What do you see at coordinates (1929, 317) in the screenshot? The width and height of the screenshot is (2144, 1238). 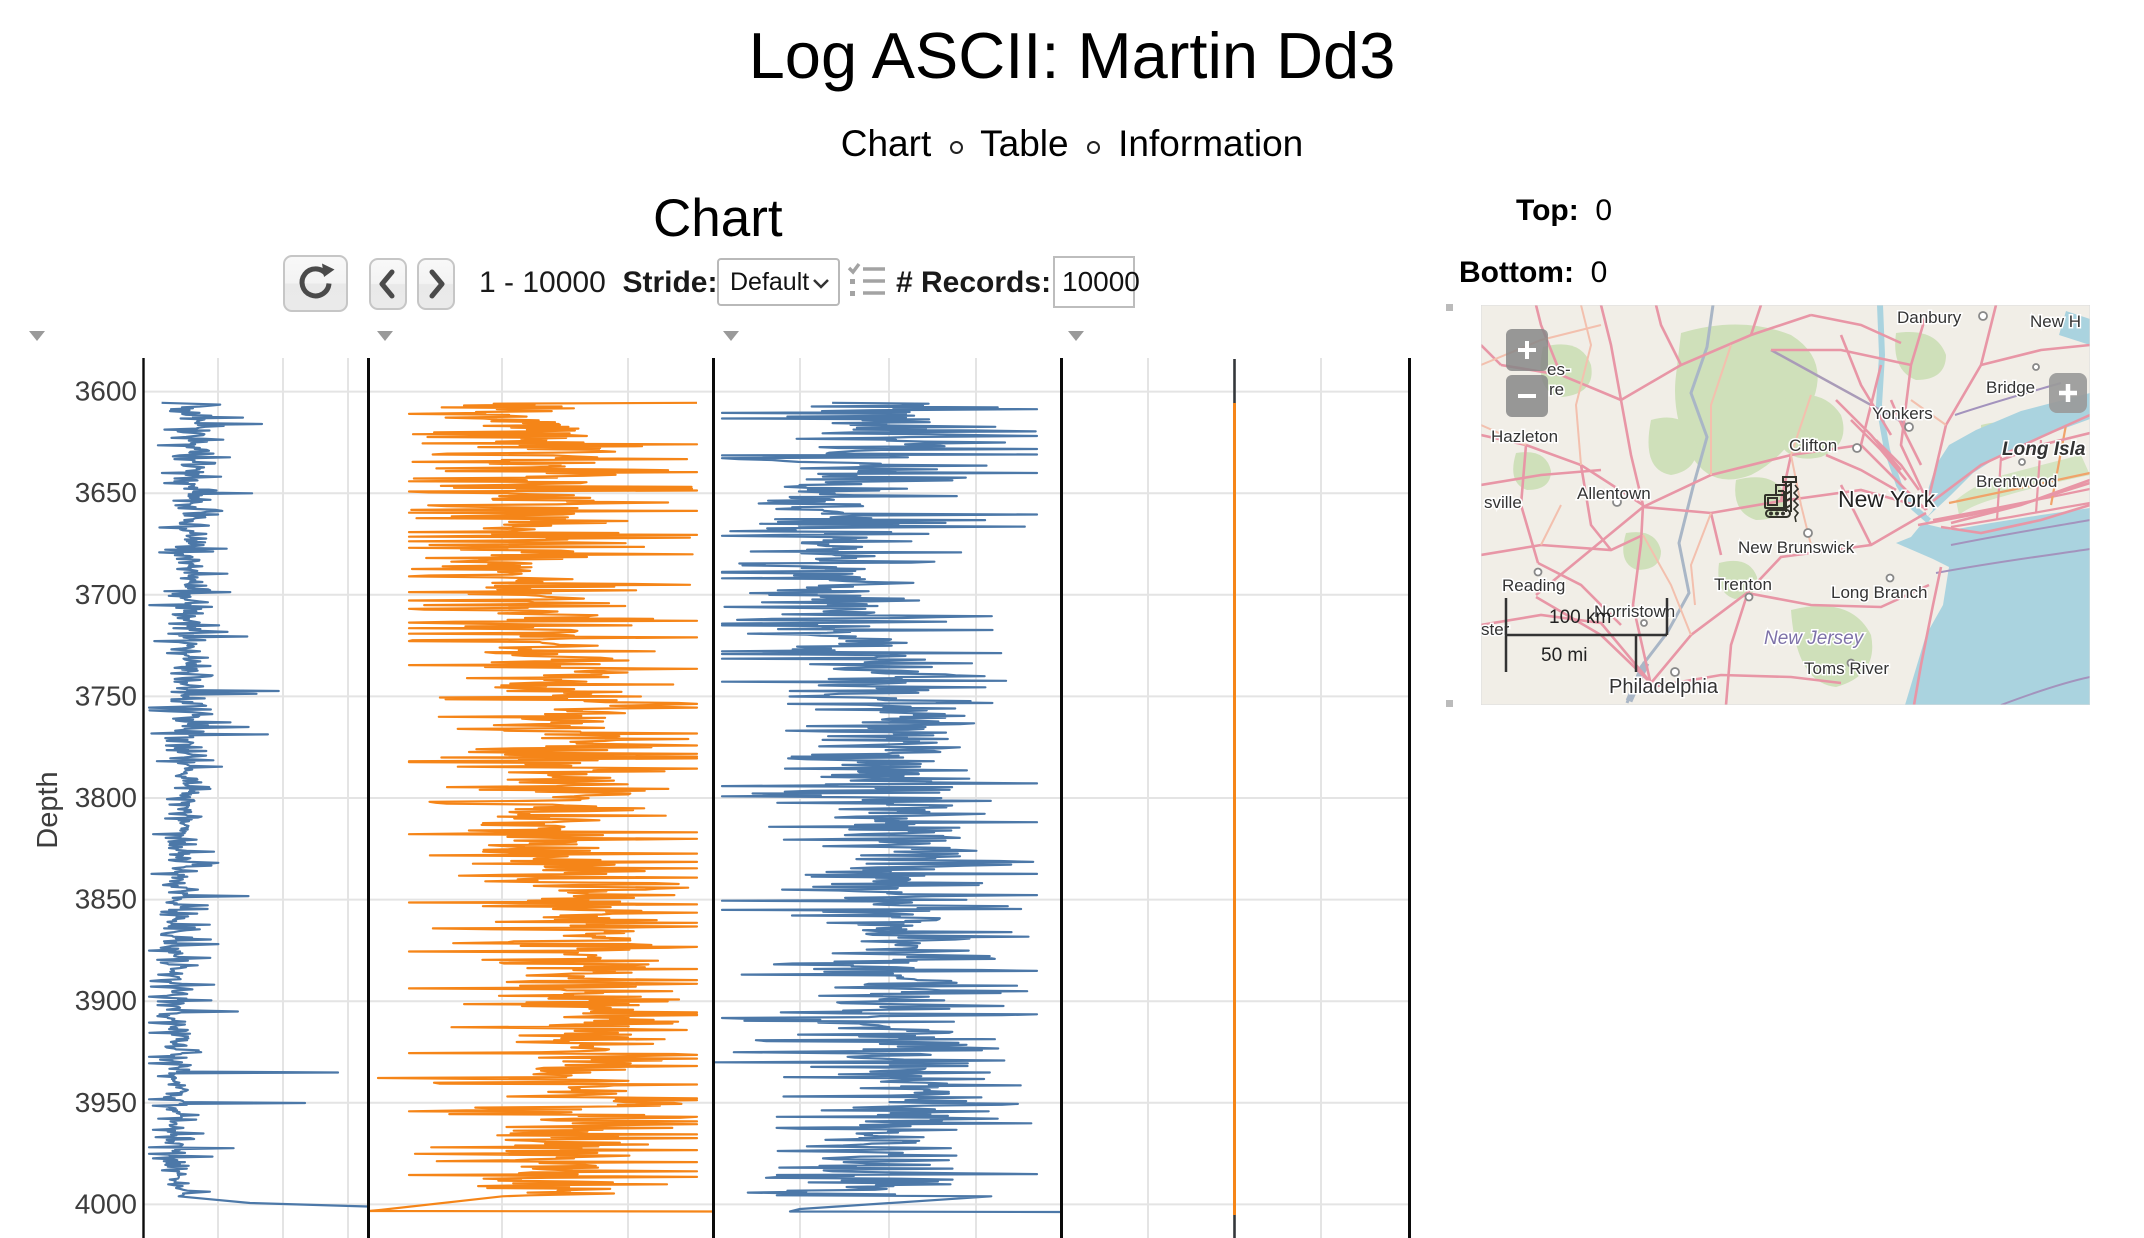 I see `svg-text: Danbury` at bounding box center [1929, 317].